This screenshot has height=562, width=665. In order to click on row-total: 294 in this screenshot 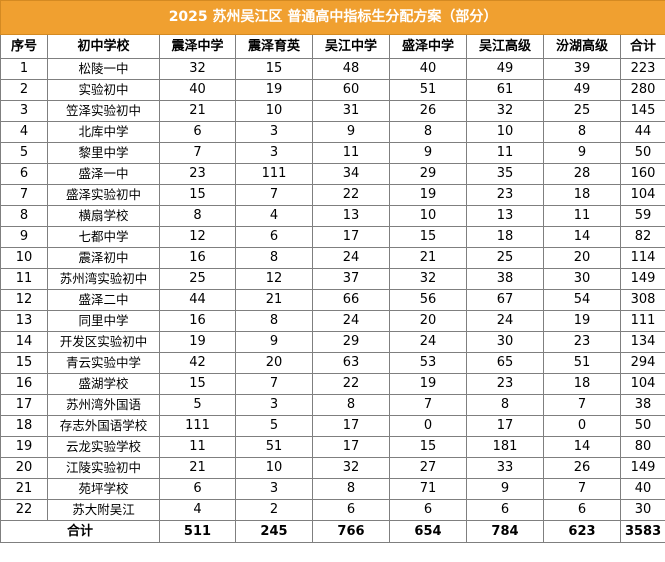, I will do `click(642, 363)`.